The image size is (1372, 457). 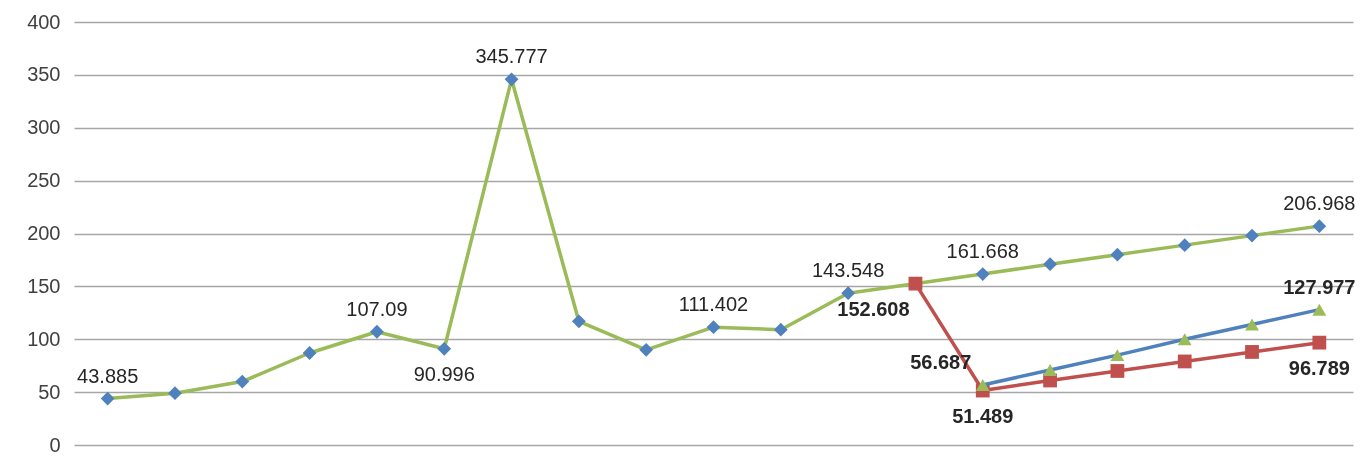 I want to click on data-label: 96.789, so click(x=1319, y=367).